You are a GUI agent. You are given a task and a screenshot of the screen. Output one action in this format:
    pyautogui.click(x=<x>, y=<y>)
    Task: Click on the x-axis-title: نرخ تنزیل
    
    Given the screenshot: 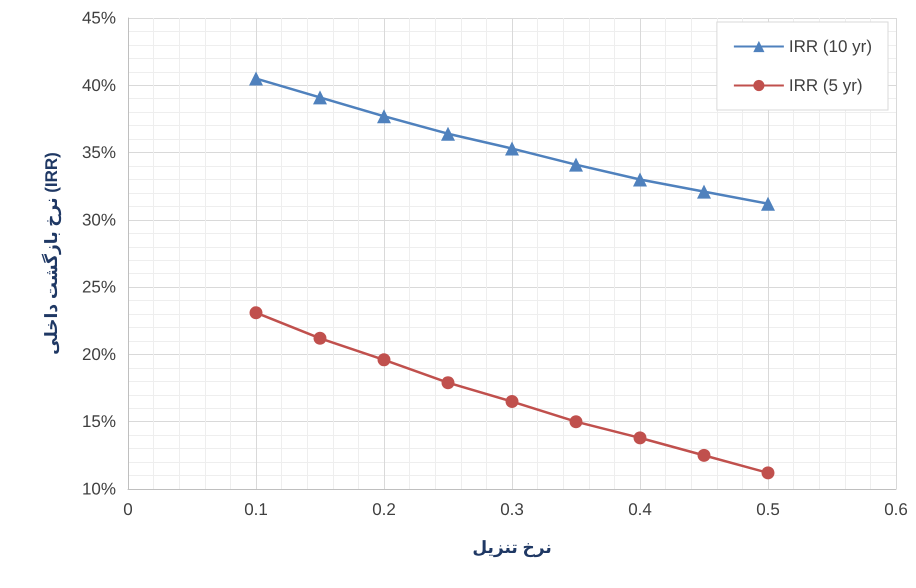 What is the action you would take?
    pyautogui.click(x=512, y=548)
    